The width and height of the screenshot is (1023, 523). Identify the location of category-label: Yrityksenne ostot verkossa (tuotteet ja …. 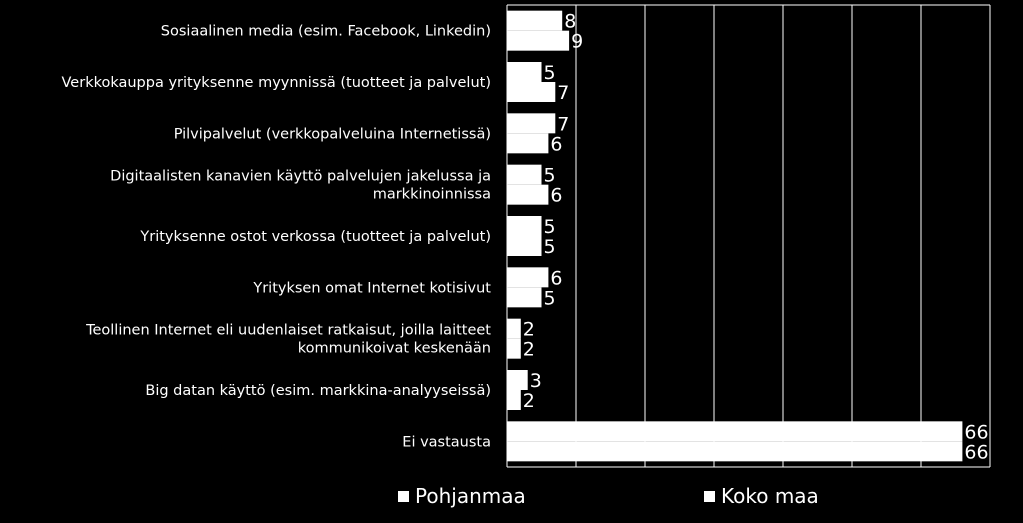
(315, 237).